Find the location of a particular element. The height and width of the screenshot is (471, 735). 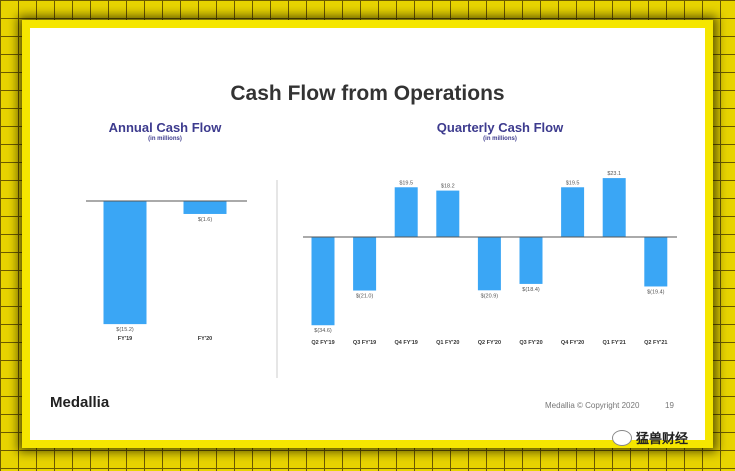

data-label: $(21.0) is located at coordinates (365, 297).